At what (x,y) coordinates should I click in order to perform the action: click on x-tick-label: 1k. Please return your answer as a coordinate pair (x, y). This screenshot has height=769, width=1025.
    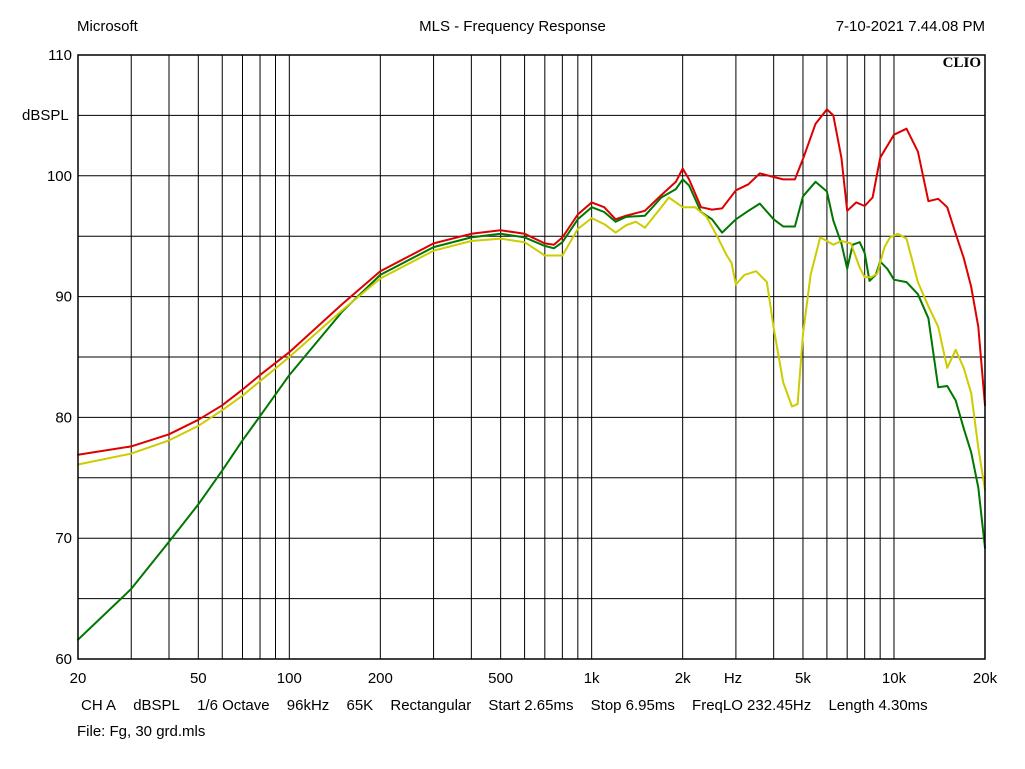
    Looking at the image, I should click on (592, 678).